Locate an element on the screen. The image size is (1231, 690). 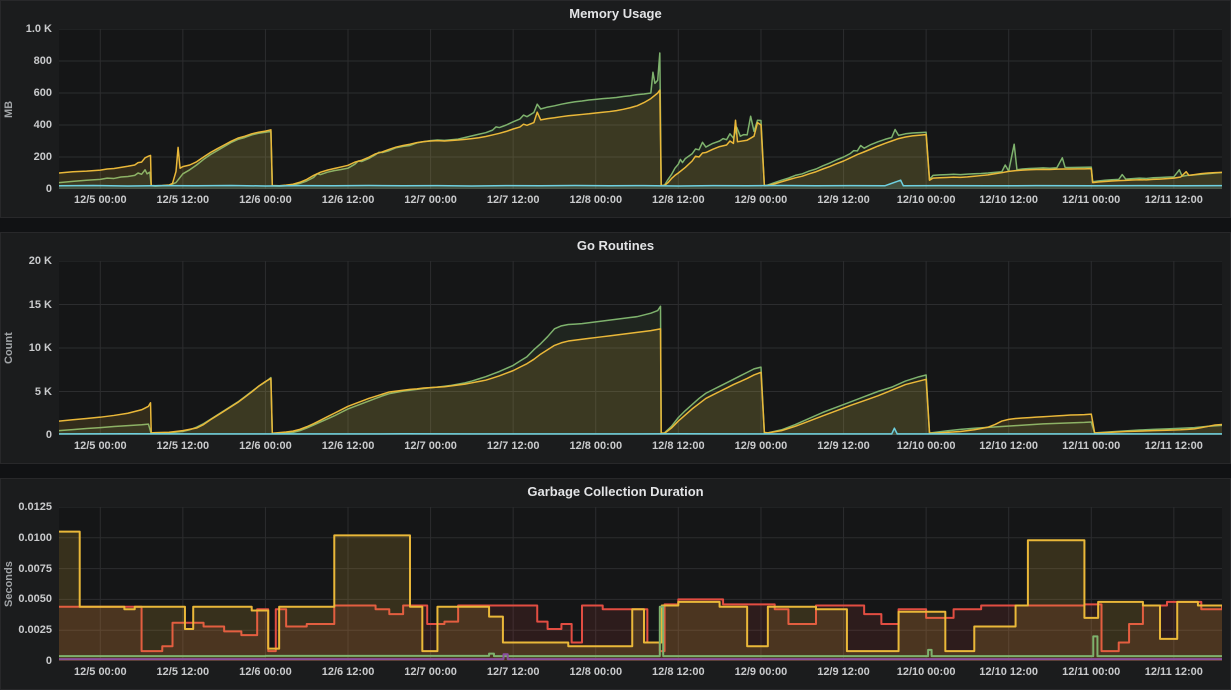
y-tick-label: 1.0 K is located at coordinates (38, 29).